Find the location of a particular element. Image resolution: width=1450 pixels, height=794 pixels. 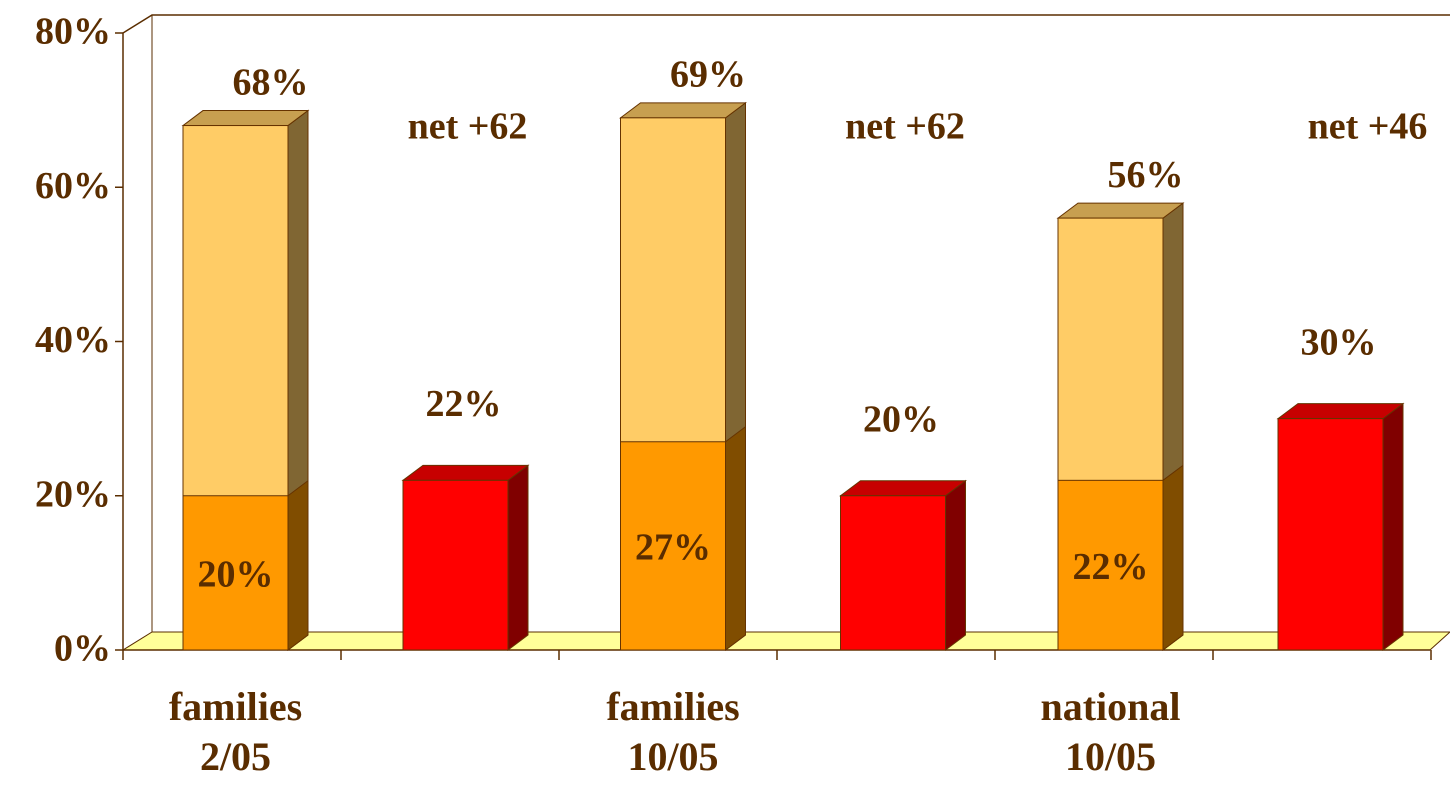

segment-label: 22% is located at coordinates (1111, 567).